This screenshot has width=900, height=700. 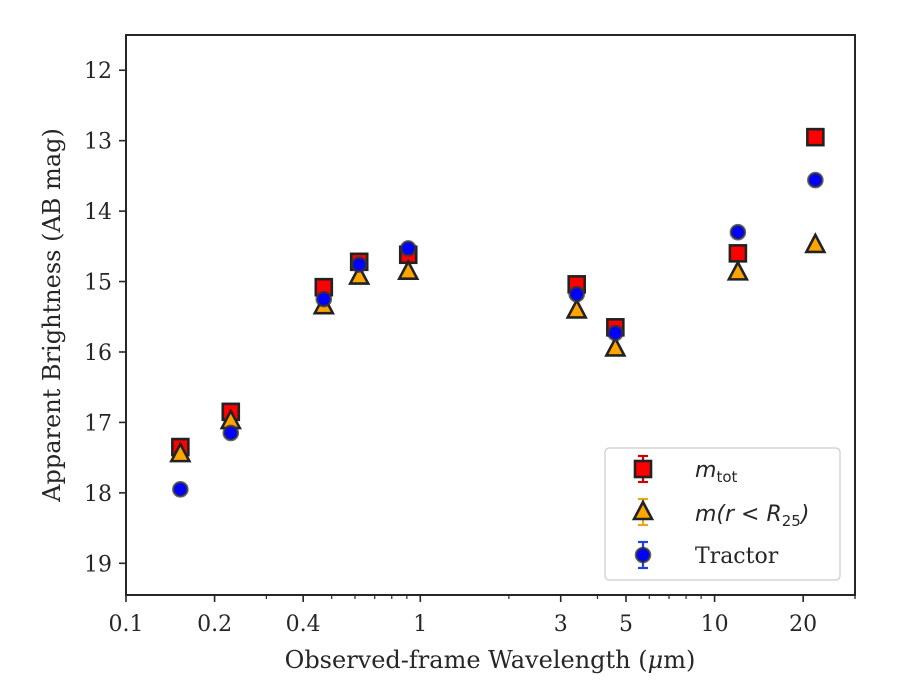 I want to click on legend-marker-mR25, so click(x=643, y=510).